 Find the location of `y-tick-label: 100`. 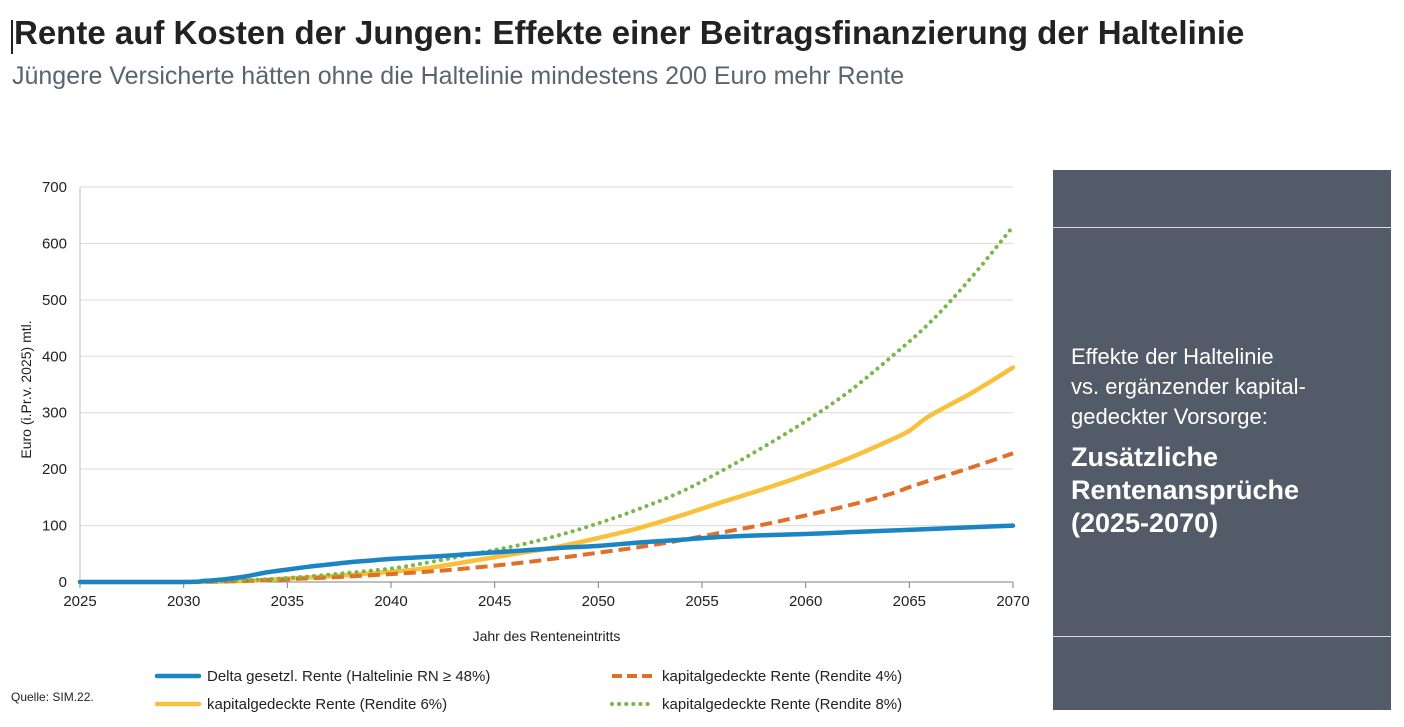

y-tick-label: 100 is located at coordinates (54, 526).